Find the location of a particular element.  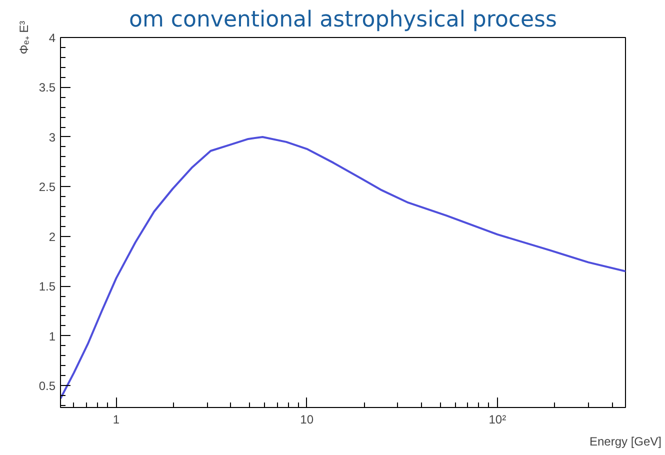

chart-title: om conventional astrophysical process is located at coordinates (343, 20).